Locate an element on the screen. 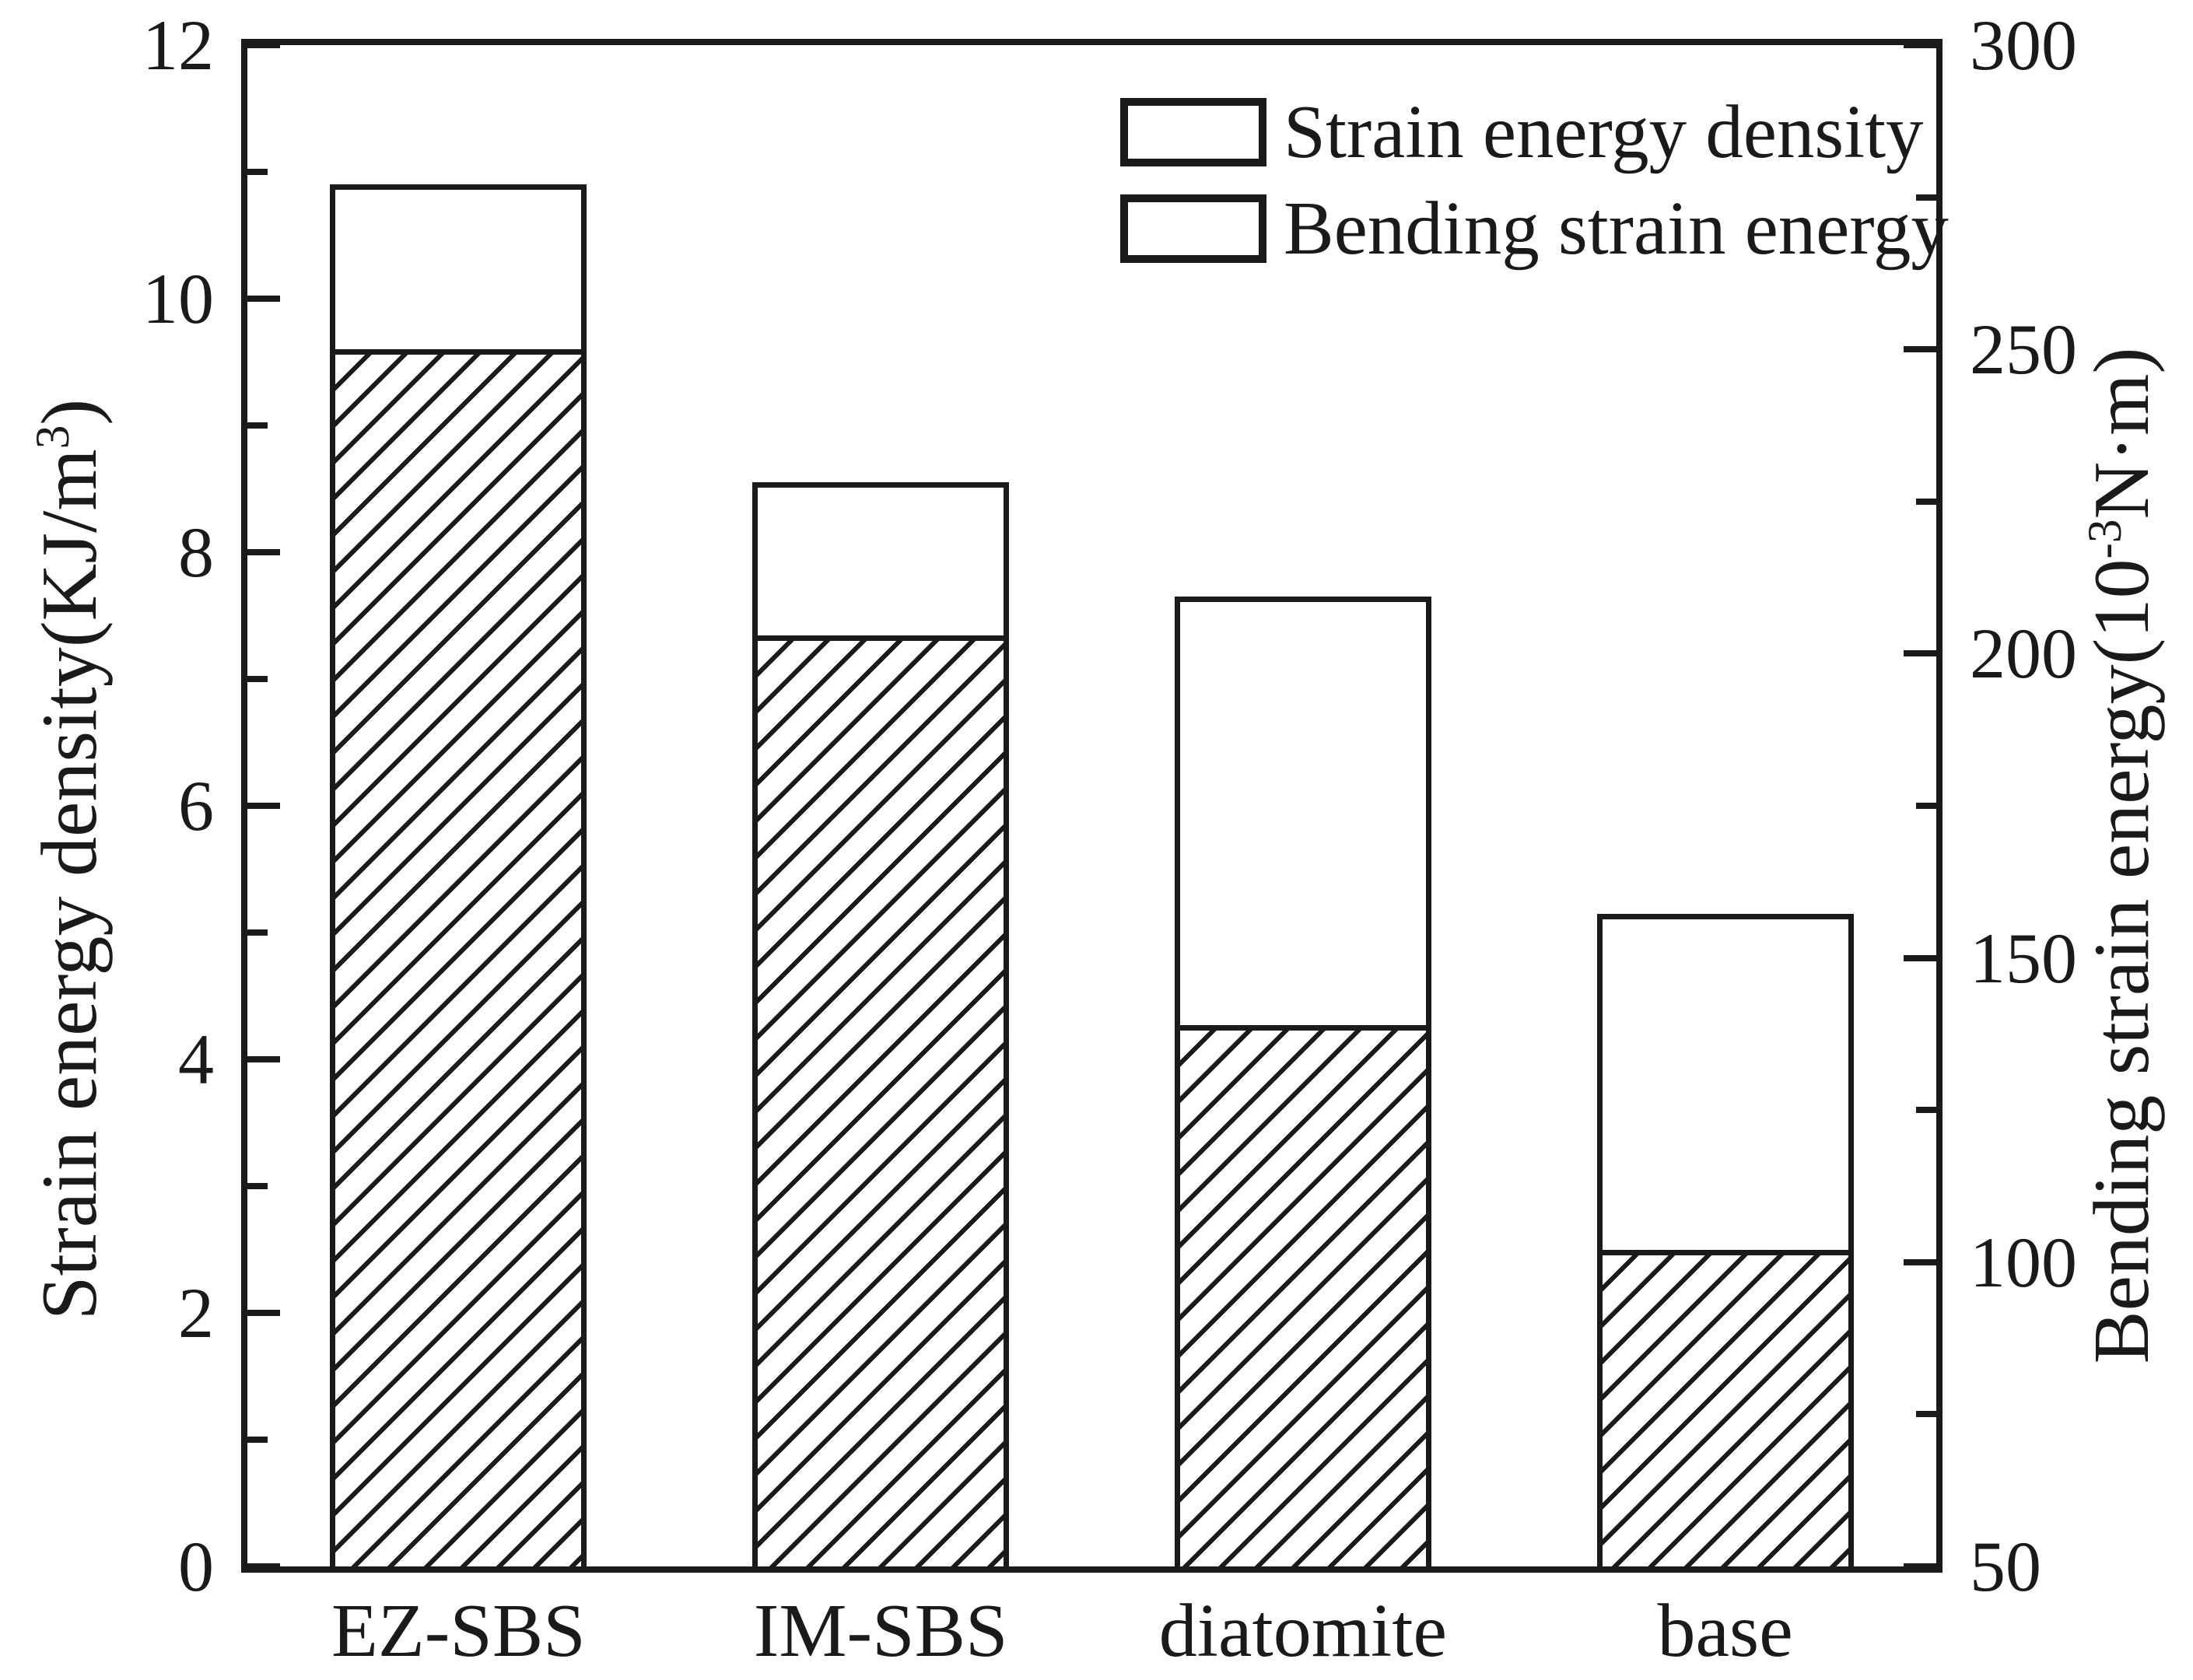  left-axis-tick-label: 12 is located at coordinates (178, 45).